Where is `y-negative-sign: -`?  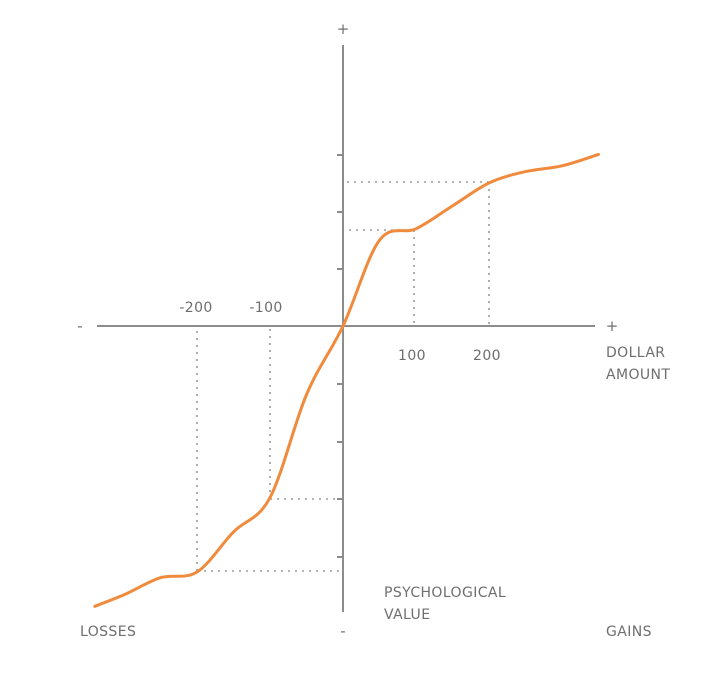 y-negative-sign: - is located at coordinates (342, 631).